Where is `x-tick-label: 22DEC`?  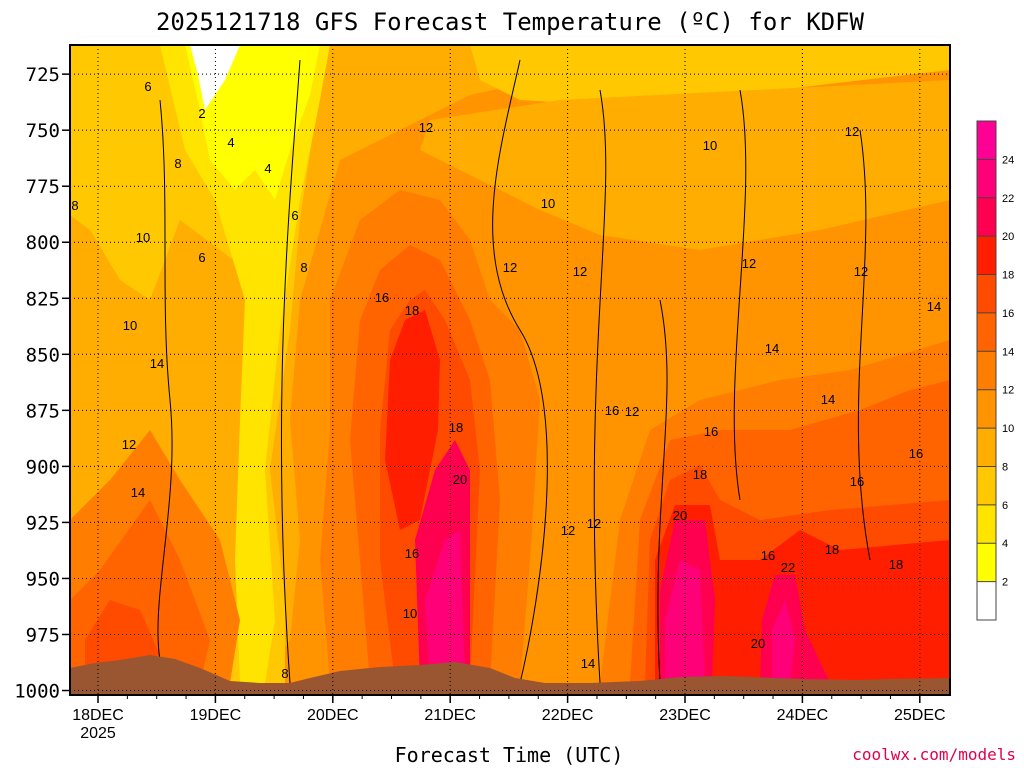 x-tick-label: 22DEC is located at coordinates (568, 715).